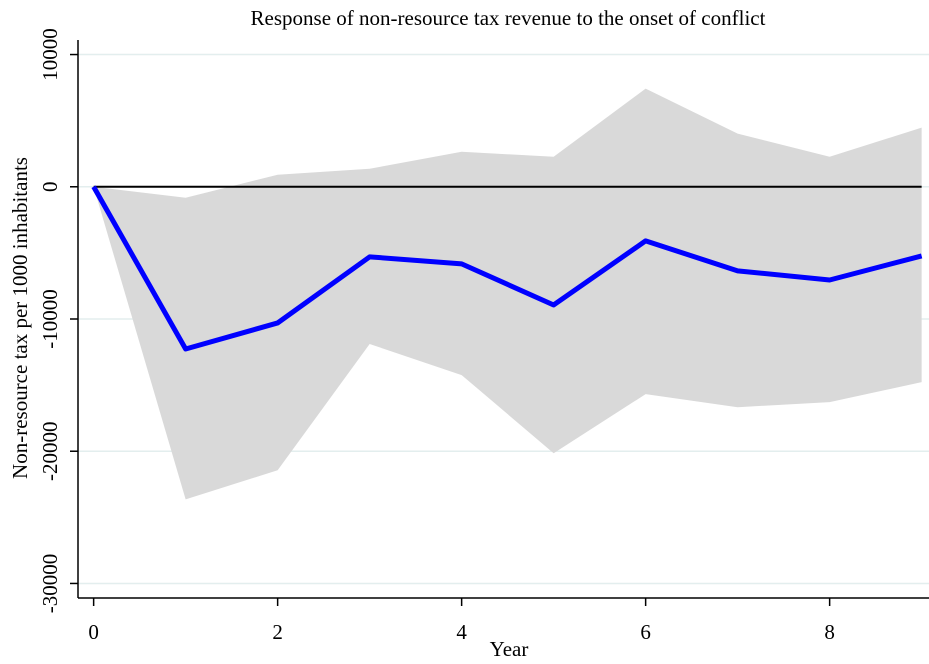 The height and width of the screenshot is (664, 929). What do you see at coordinates (829, 632) in the screenshot?
I see `x-tick-label: 8` at bounding box center [829, 632].